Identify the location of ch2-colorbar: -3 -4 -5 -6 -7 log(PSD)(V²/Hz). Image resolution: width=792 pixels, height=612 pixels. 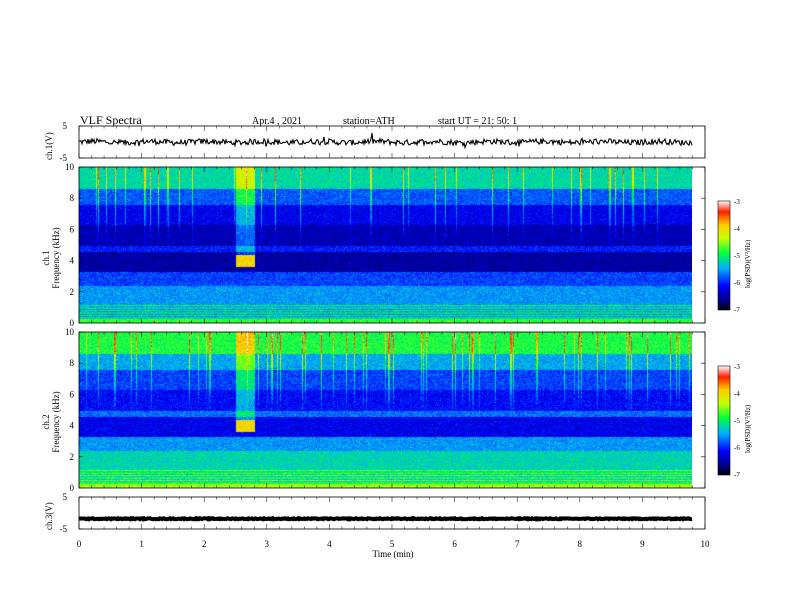
(734, 421).